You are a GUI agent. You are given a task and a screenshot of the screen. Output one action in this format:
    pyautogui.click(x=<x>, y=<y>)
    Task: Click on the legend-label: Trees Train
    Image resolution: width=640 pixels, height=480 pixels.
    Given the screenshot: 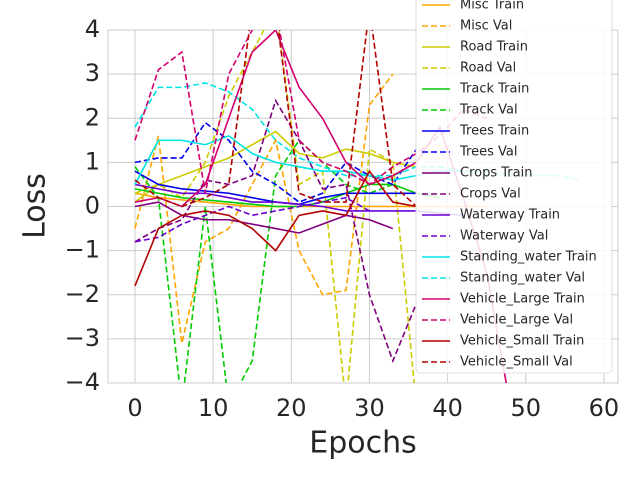 What is the action you would take?
    pyautogui.click(x=494, y=131)
    